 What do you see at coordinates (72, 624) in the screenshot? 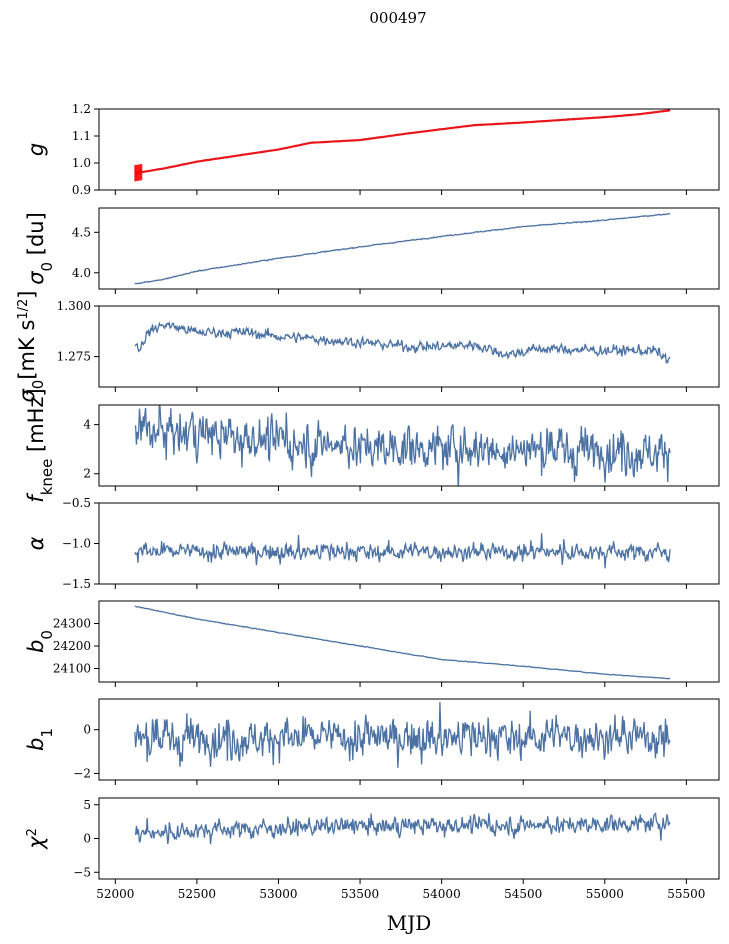
I see `y-tick-label: 24300` at bounding box center [72, 624].